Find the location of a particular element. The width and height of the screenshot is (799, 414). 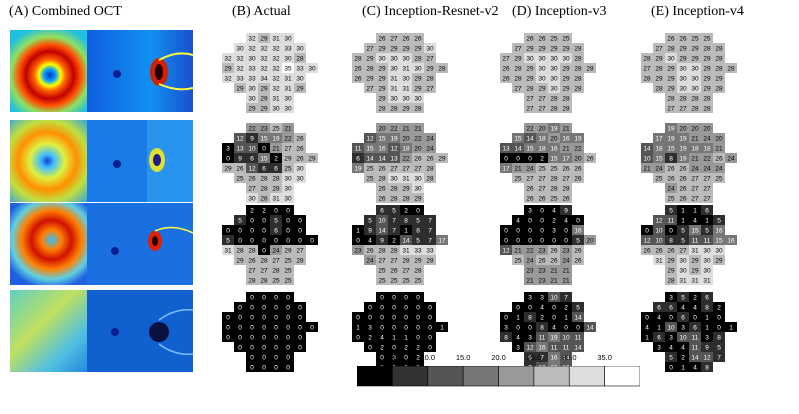

vf-cell-value: 31 is located at coordinates (695, 251).